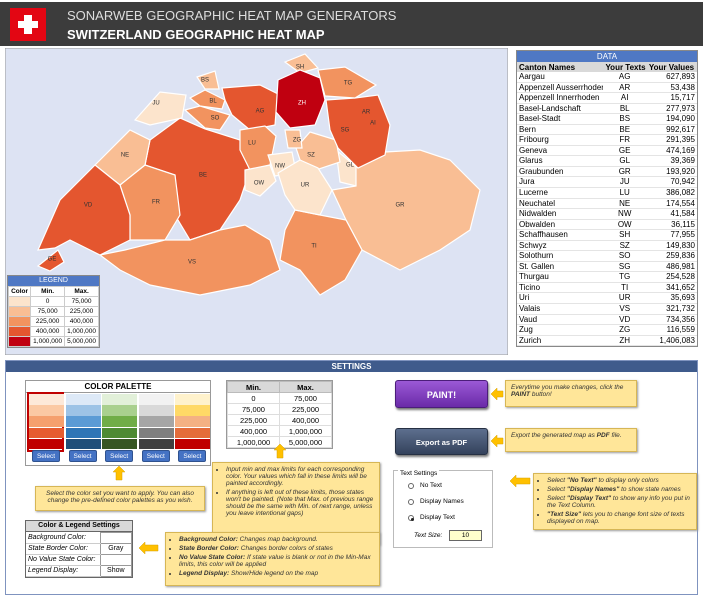  I want to click on data-row: Neuchatel NE 174,554, so click(607, 204).